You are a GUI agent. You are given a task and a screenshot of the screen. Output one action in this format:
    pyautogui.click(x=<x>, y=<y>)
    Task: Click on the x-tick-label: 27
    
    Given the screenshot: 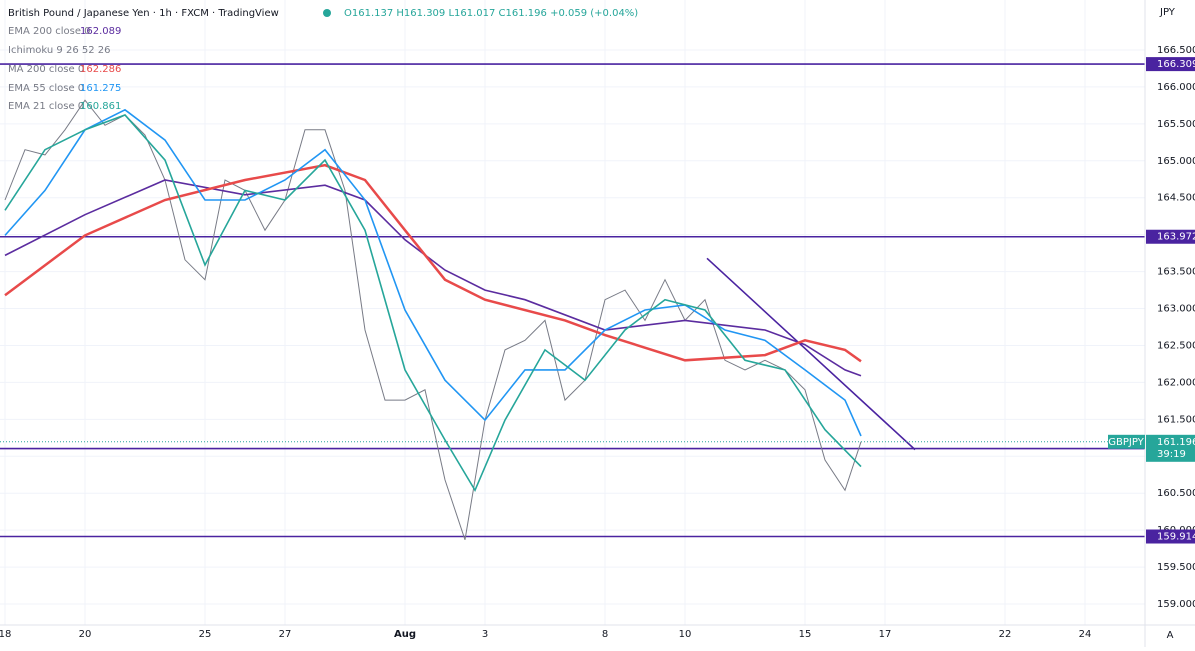 What is the action you would take?
    pyautogui.click(x=285, y=634)
    